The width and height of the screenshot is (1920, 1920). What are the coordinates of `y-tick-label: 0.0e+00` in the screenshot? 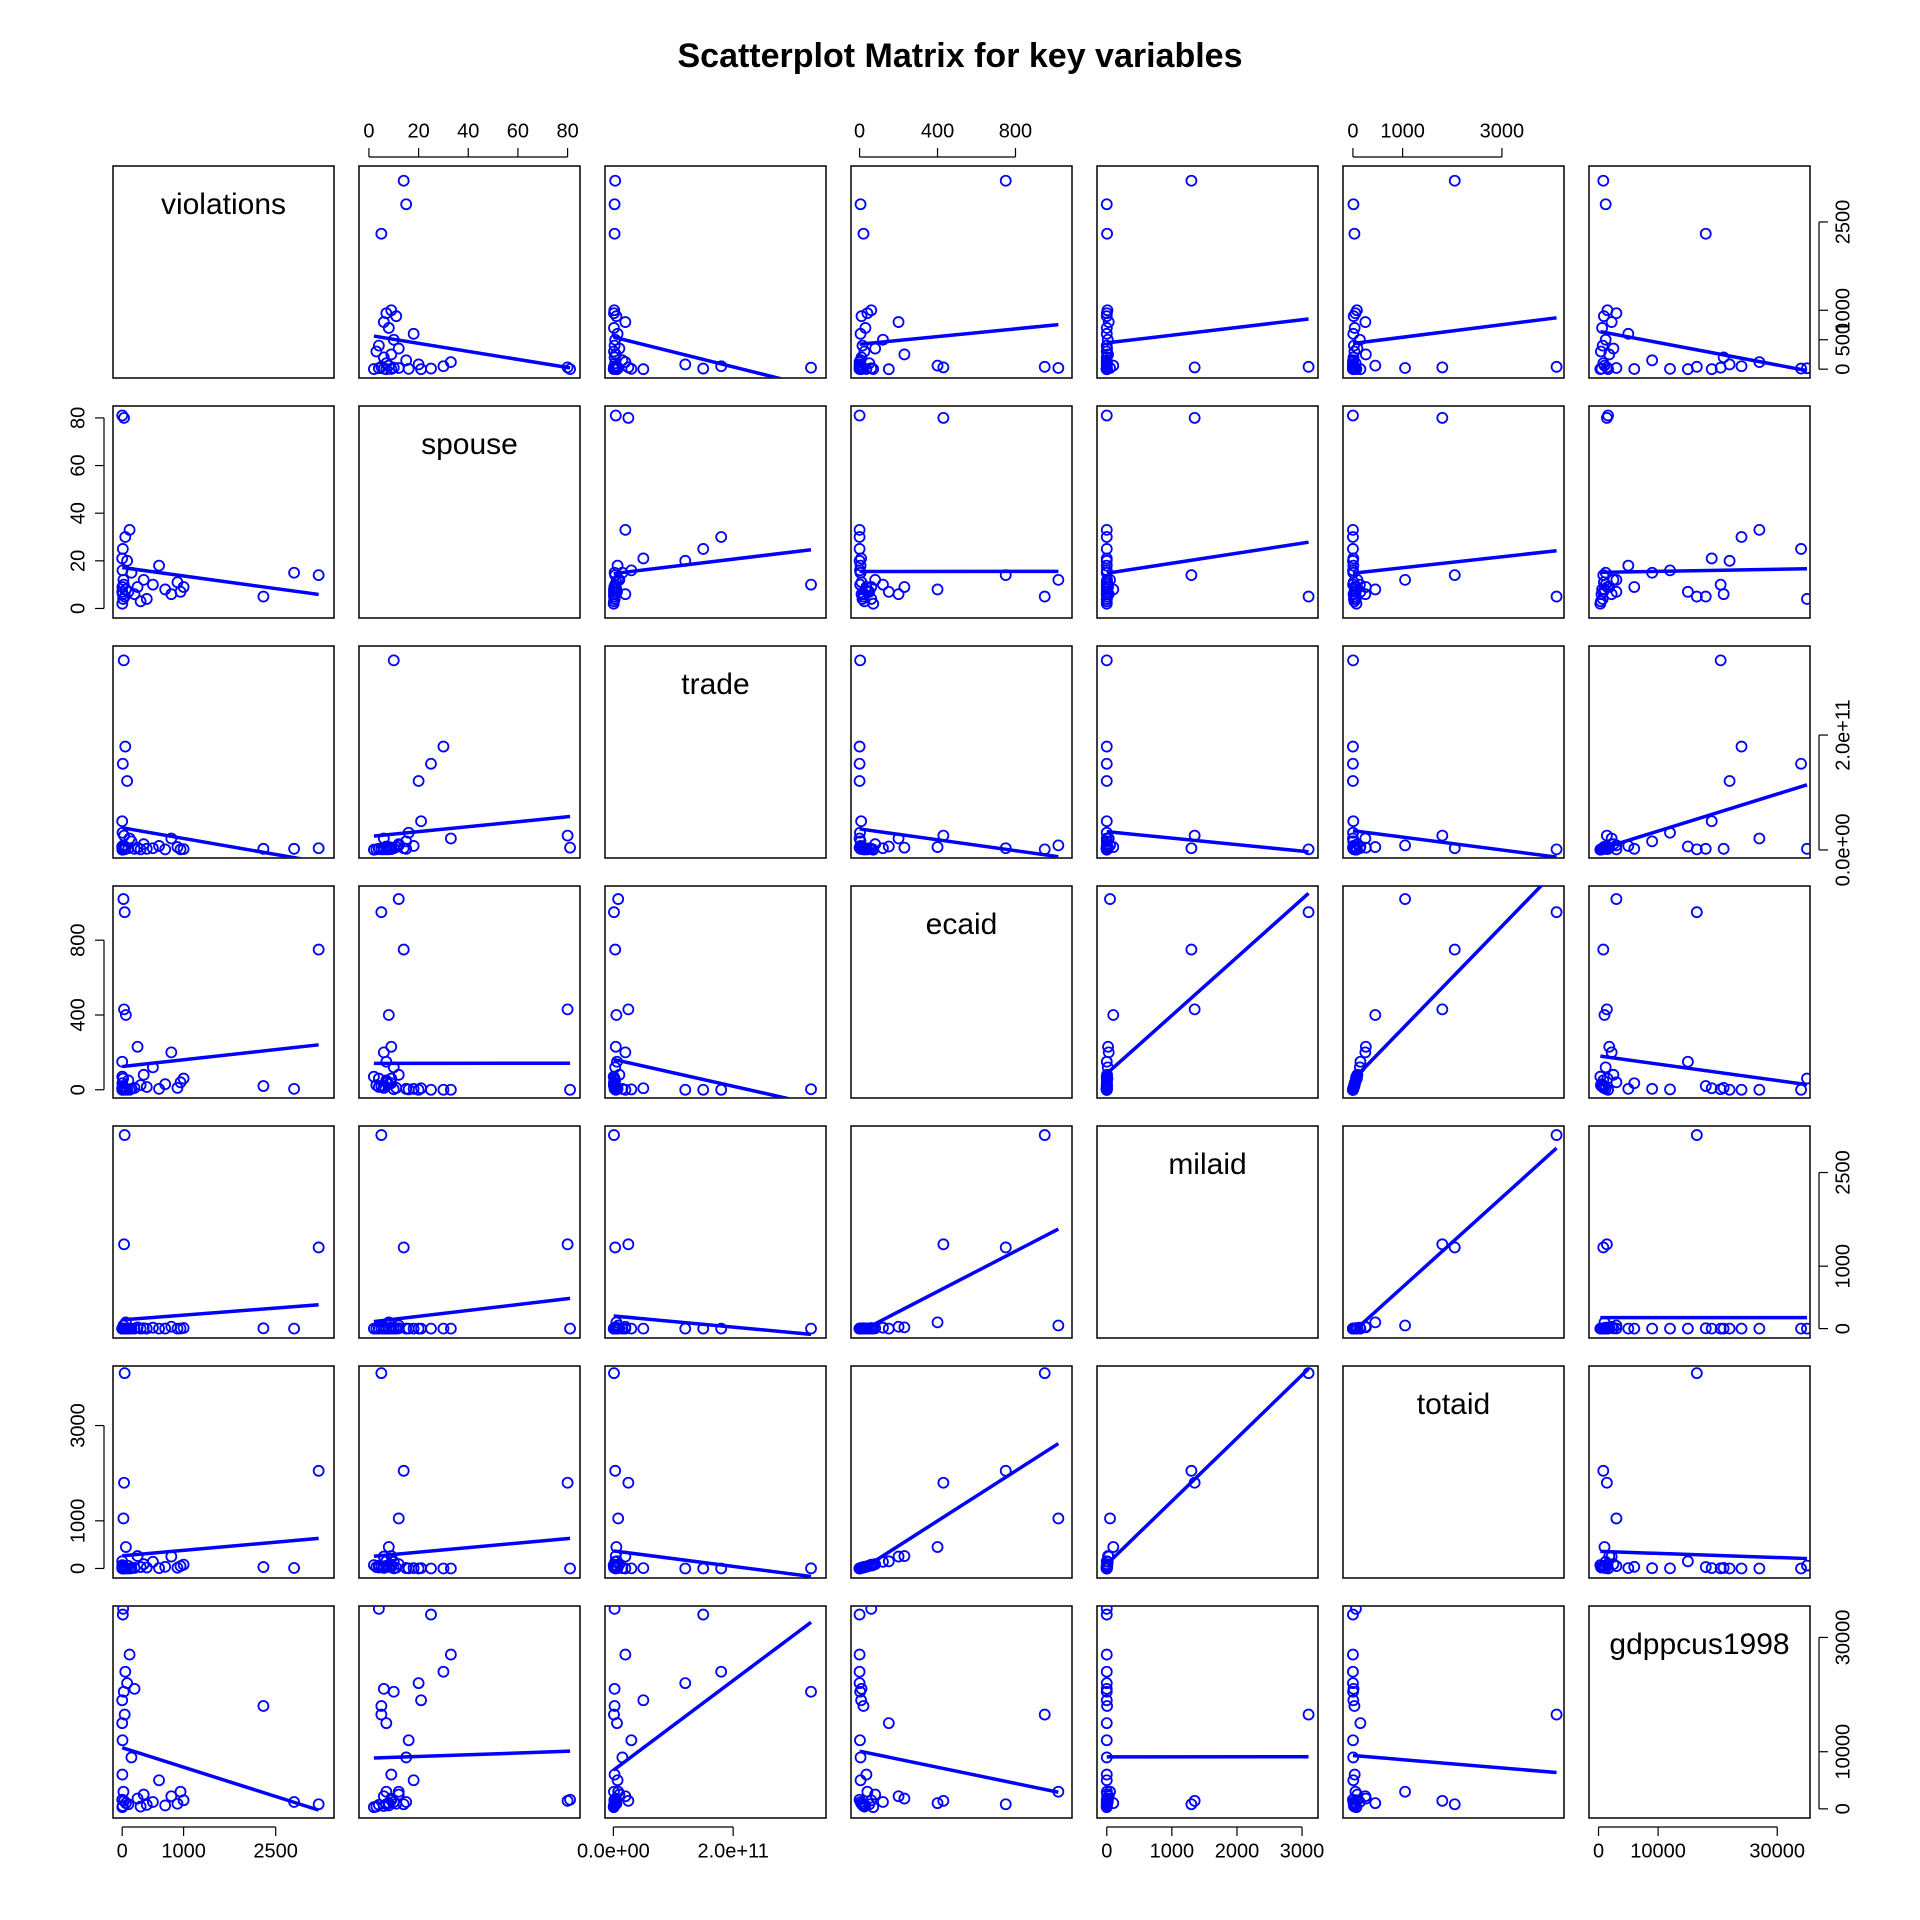 It's located at (1843, 850).